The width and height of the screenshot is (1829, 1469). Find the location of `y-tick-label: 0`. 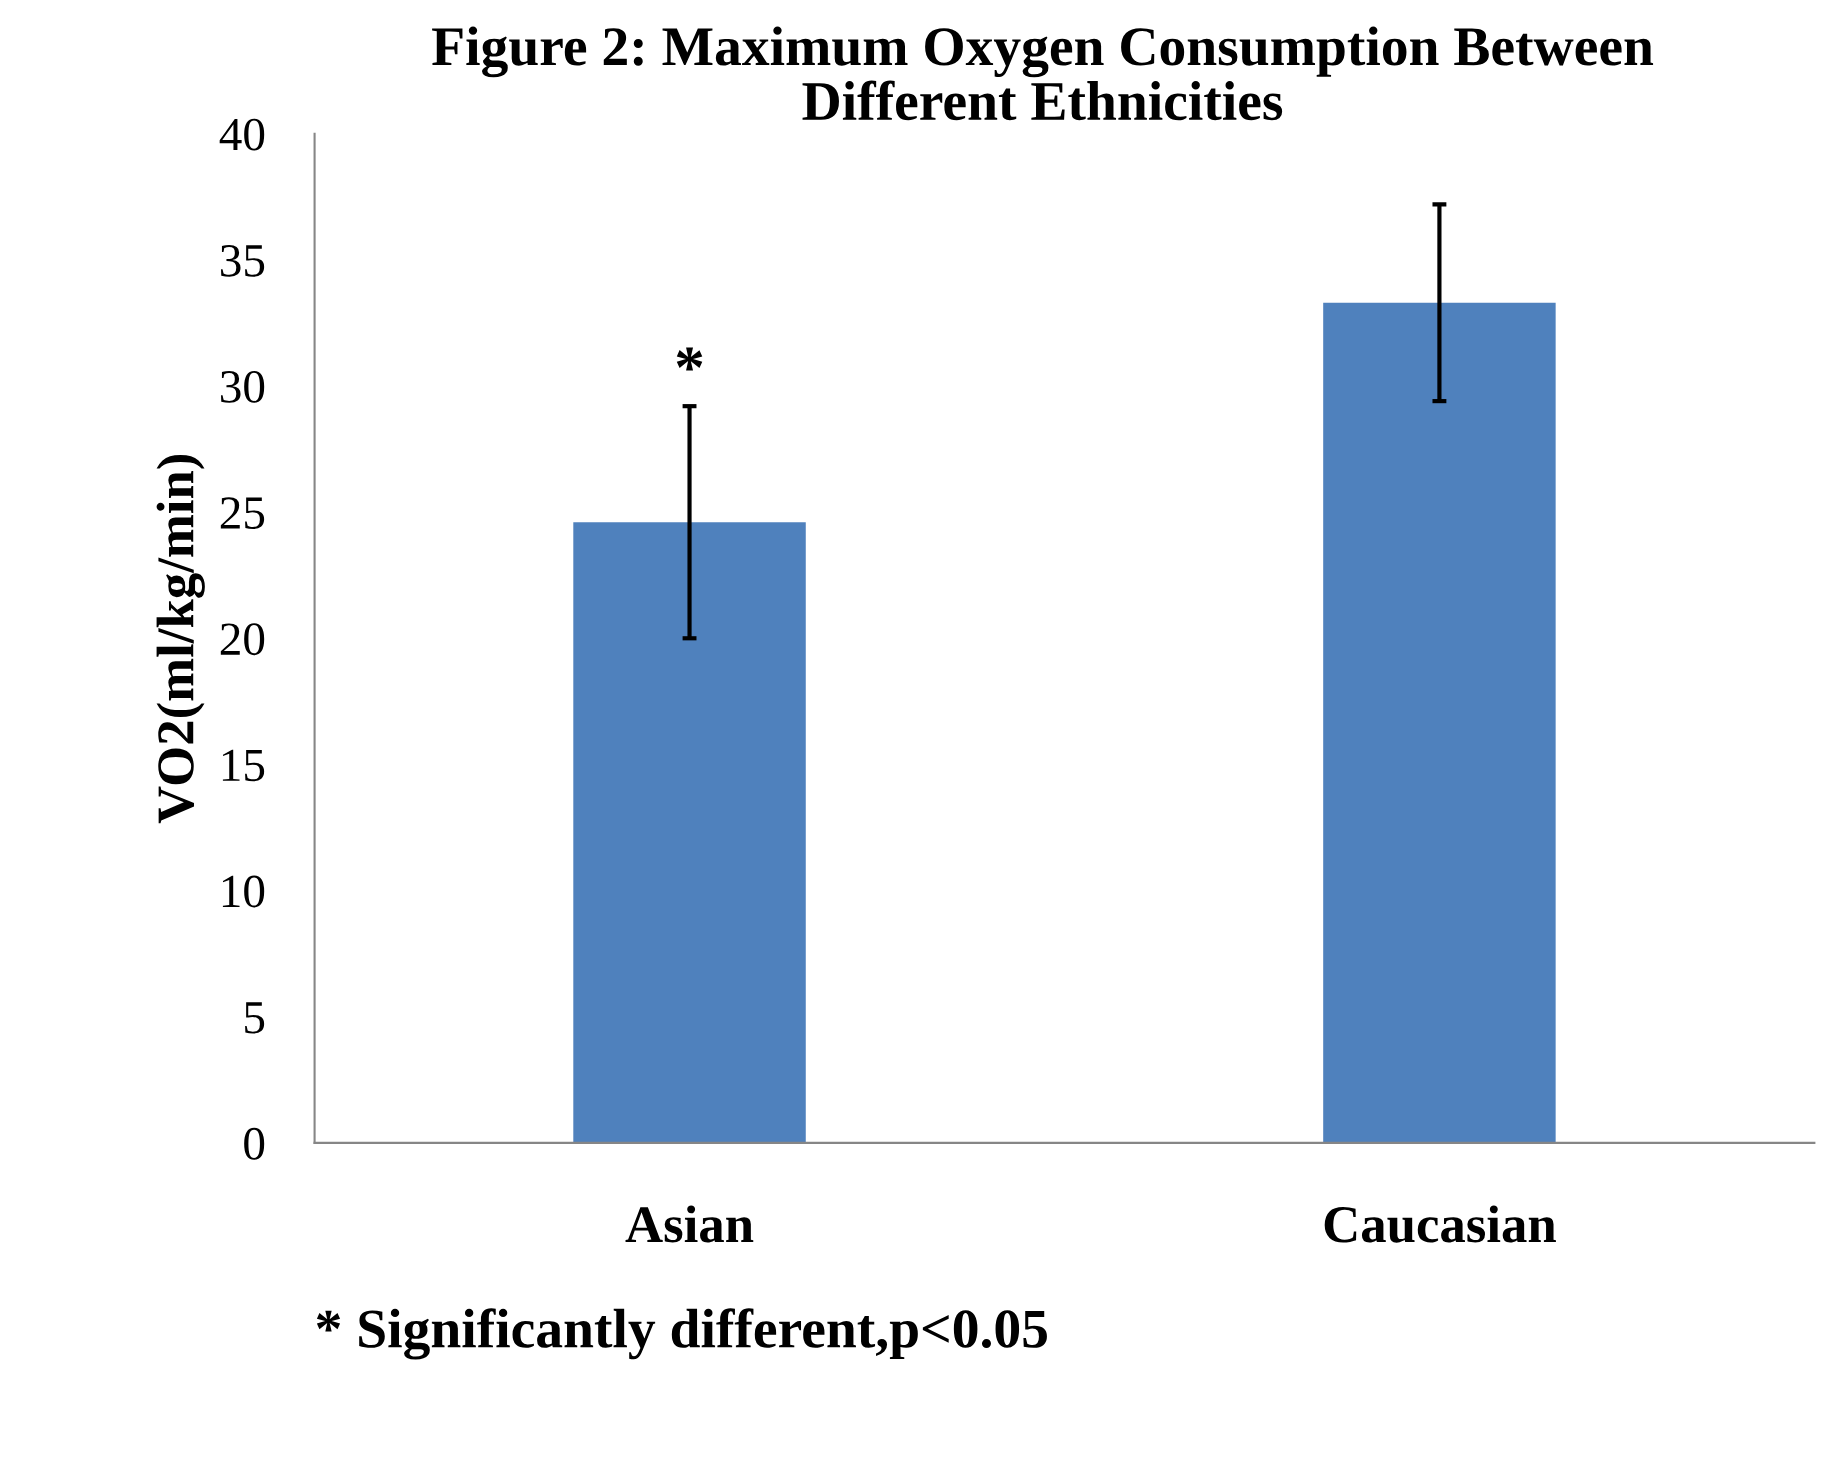

y-tick-label: 0 is located at coordinates (254, 1143).